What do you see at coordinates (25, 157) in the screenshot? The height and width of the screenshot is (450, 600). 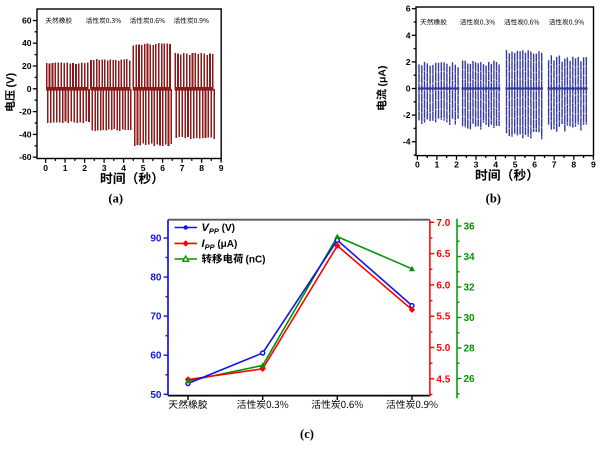 I see `svg-text: -60` at bounding box center [25, 157].